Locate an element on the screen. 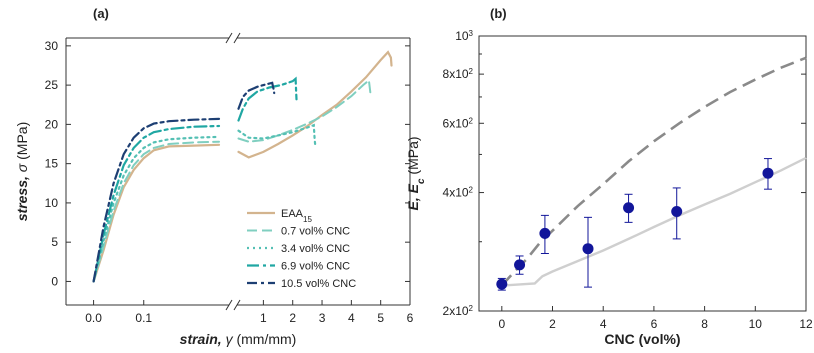 This screenshot has width=814, height=353. y-axis-label-subscript: c is located at coordinates (421, 181).